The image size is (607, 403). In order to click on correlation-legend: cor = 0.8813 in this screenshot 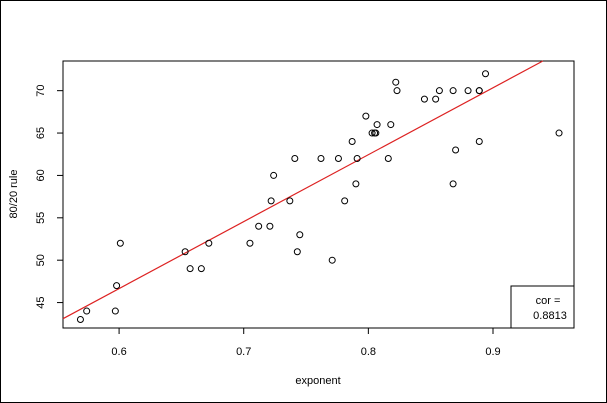, I will do `click(542, 307)`.